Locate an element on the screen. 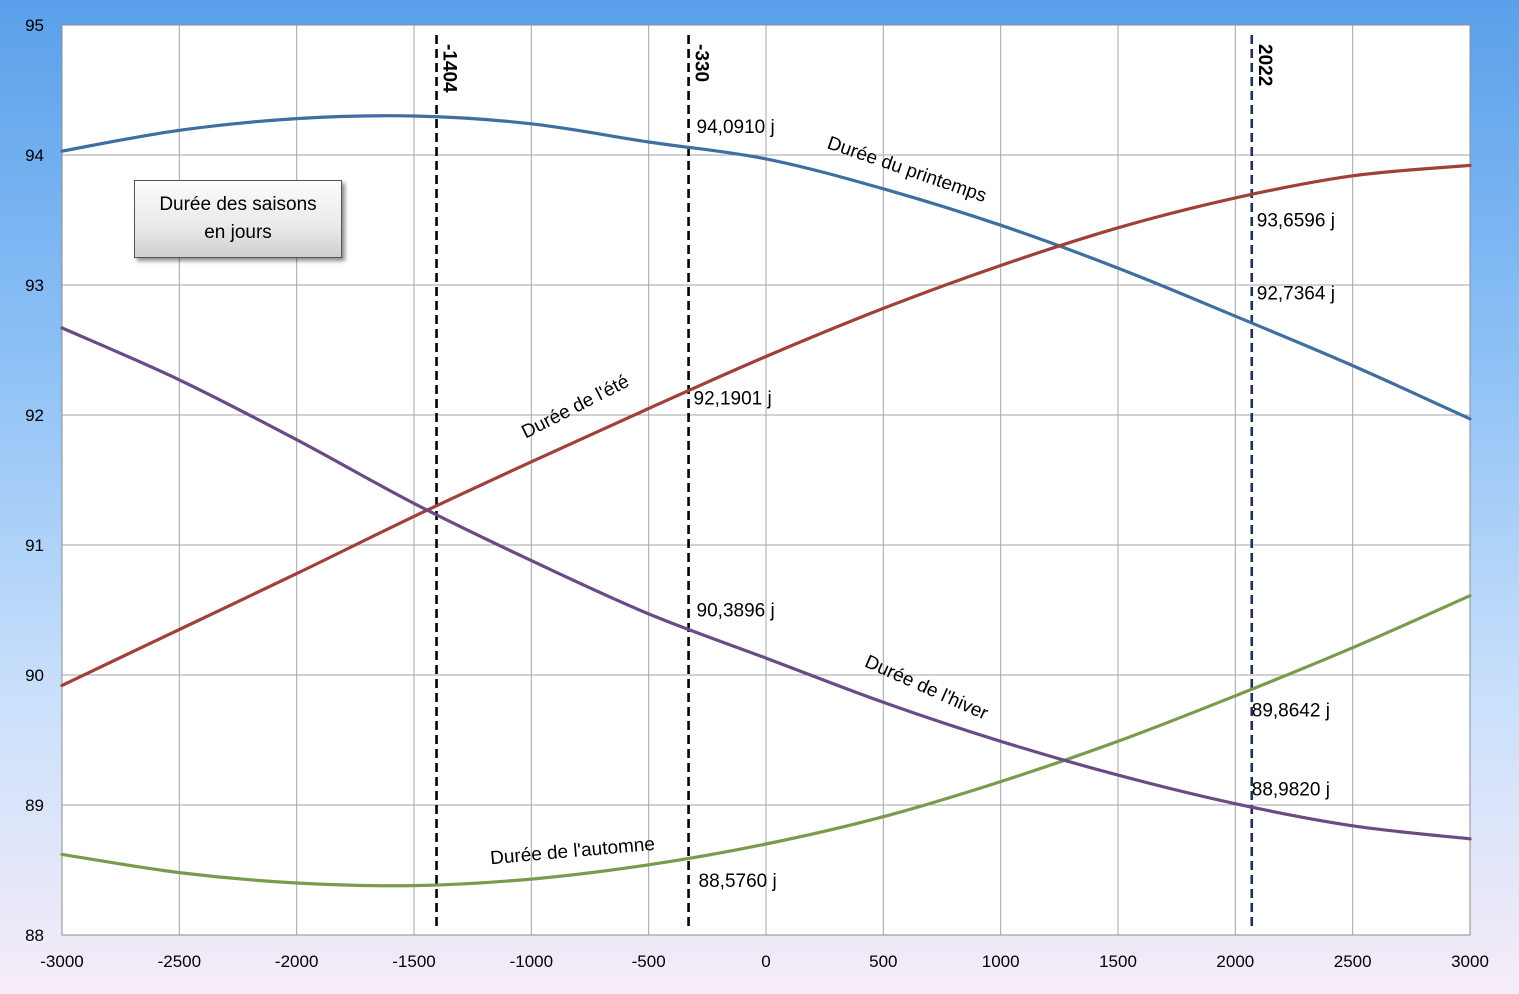  y-tick-label: 88 is located at coordinates (34, 935).